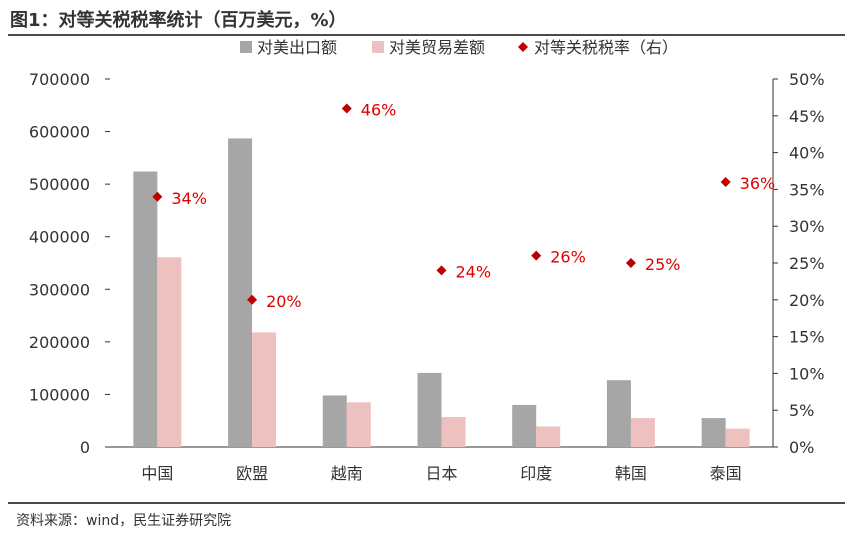 This screenshot has width=851, height=535. What do you see at coordinates (807, 226) in the screenshot?
I see `y-right-tick-label: 30%` at bounding box center [807, 226].